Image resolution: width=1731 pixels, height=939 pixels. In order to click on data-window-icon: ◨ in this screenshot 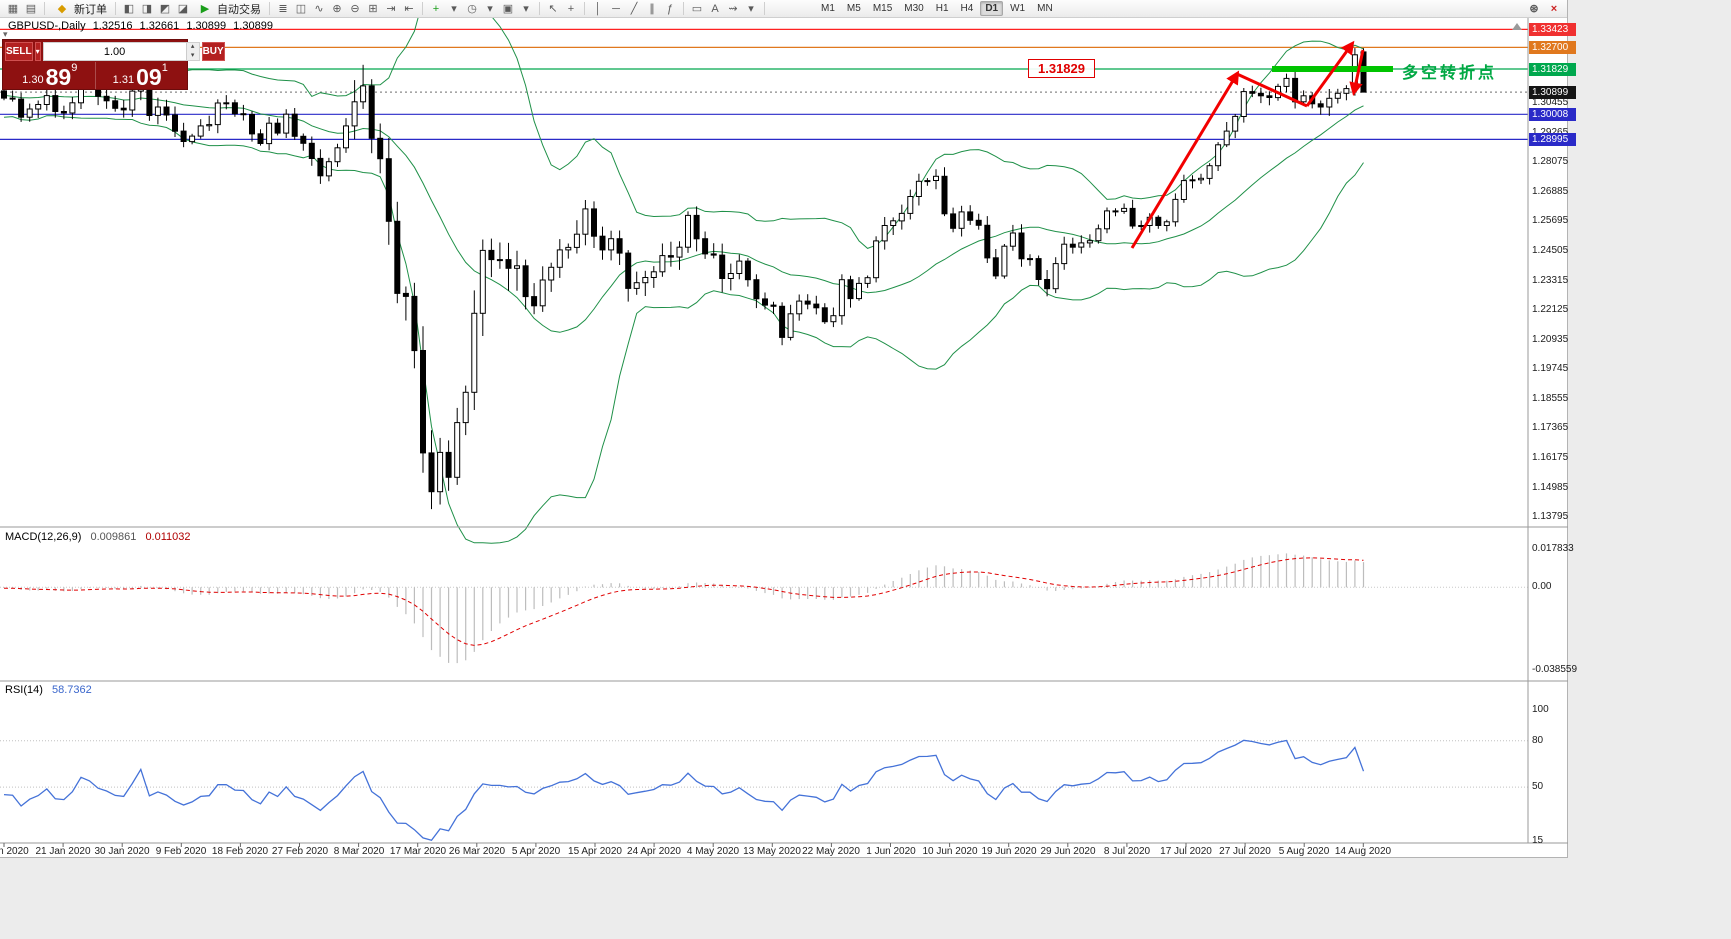, I will do `click(147, 9)`.